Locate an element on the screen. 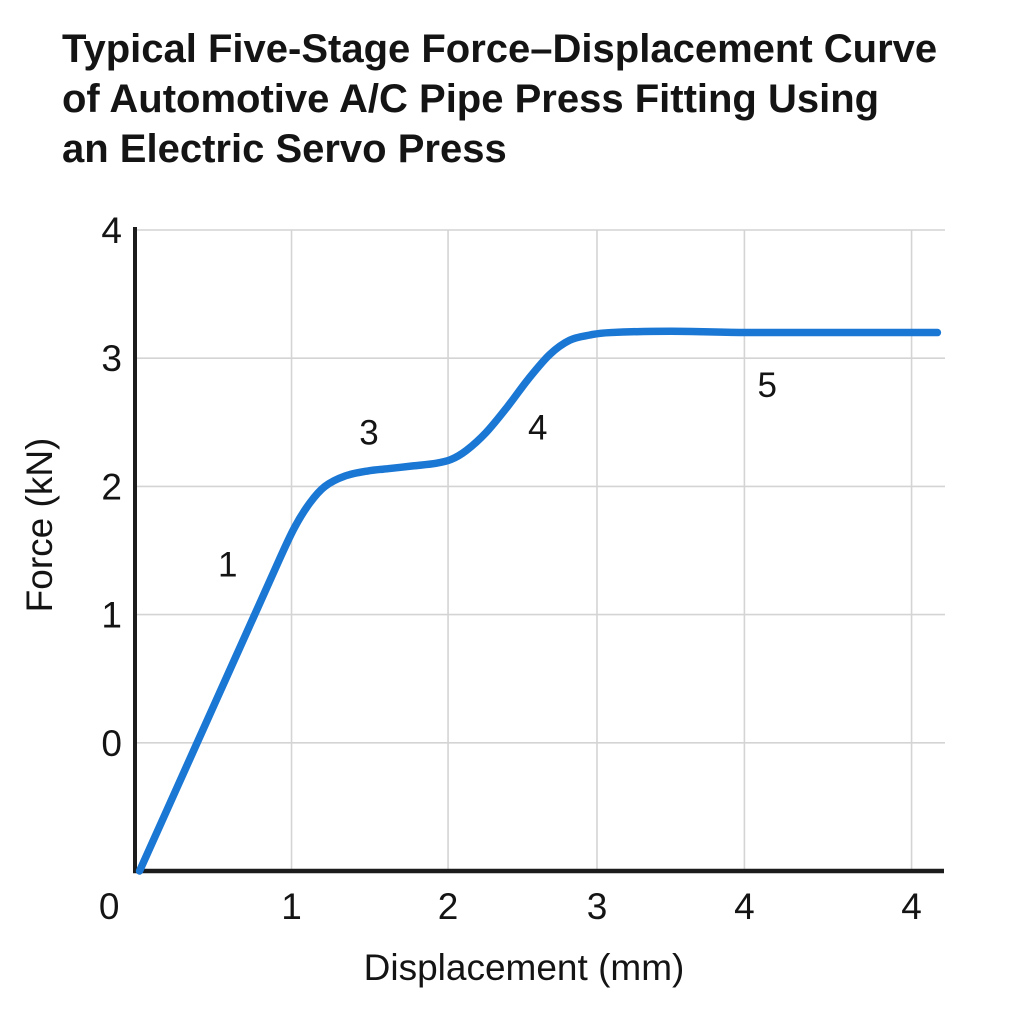 The height and width of the screenshot is (1024, 1024). stage-label-1: 1 is located at coordinates (227, 565).